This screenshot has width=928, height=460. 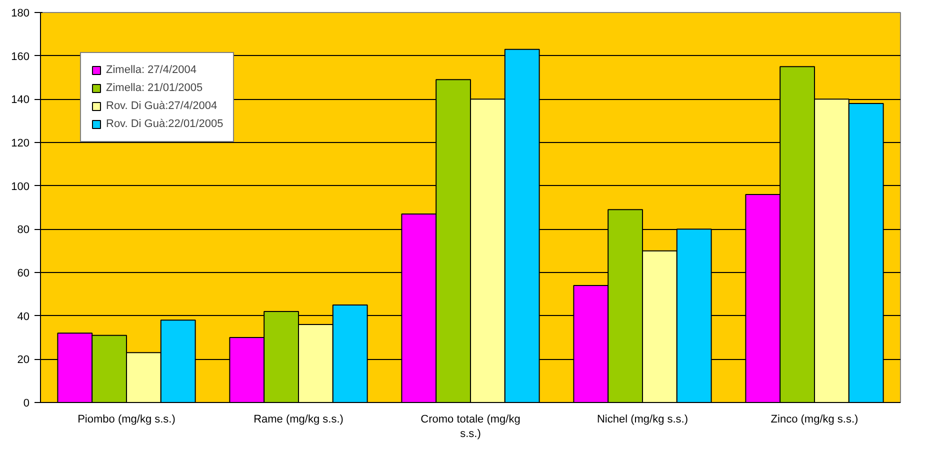 What do you see at coordinates (20, 56) in the screenshot?
I see `y-tick-label: 160` at bounding box center [20, 56].